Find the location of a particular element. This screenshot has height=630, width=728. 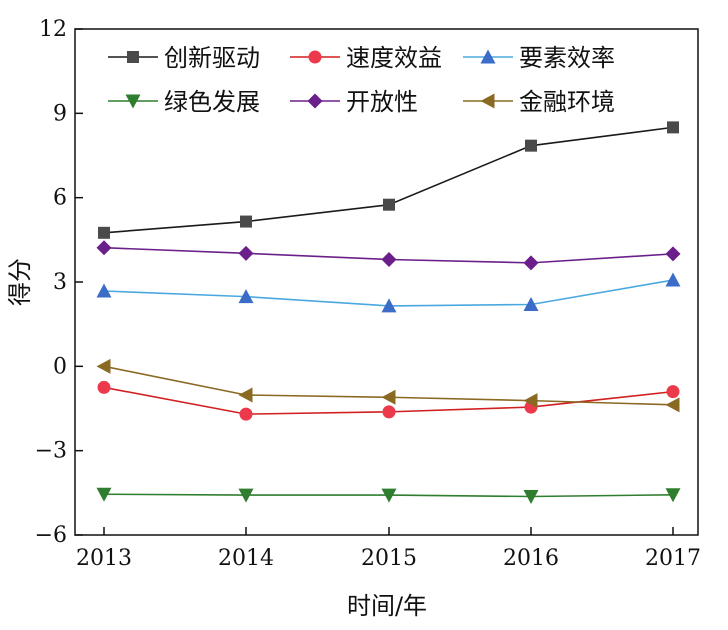

legend-item: 要素效率 is located at coordinates (539, 58).